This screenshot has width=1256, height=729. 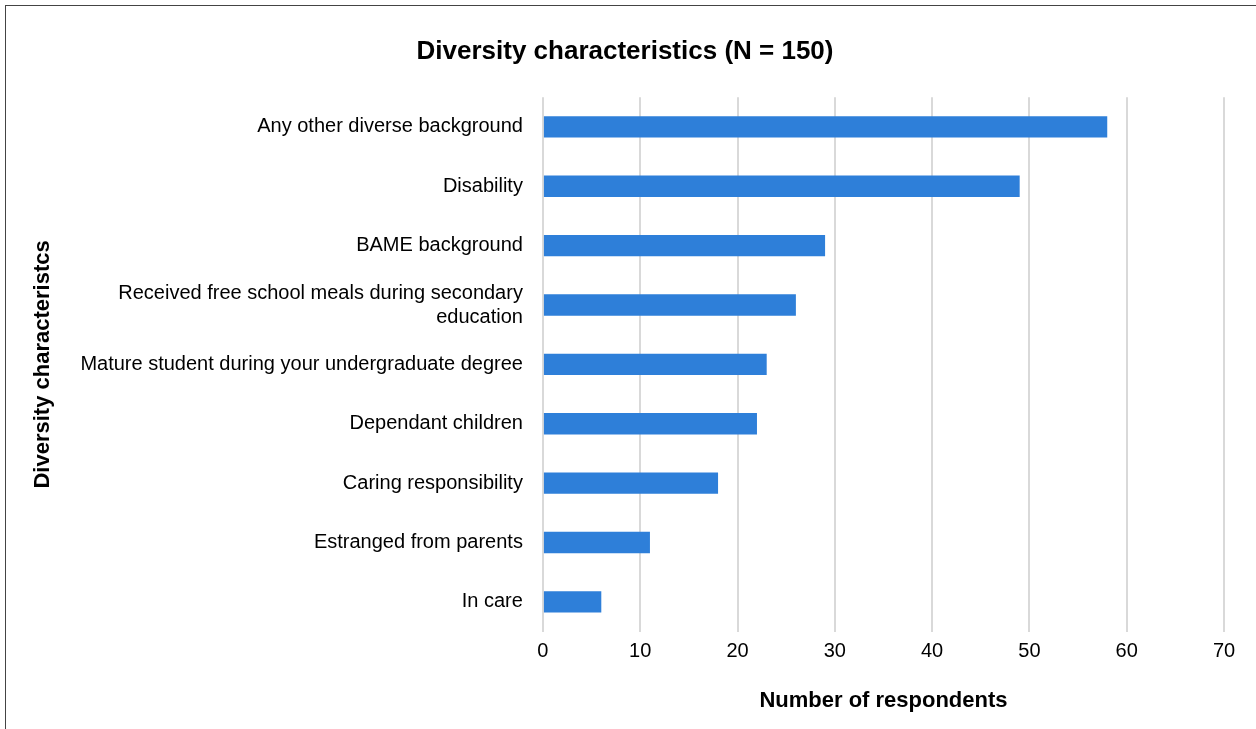 What do you see at coordinates (432, 481) in the screenshot?
I see `y-tick-label: Caring responsibility` at bounding box center [432, 481].